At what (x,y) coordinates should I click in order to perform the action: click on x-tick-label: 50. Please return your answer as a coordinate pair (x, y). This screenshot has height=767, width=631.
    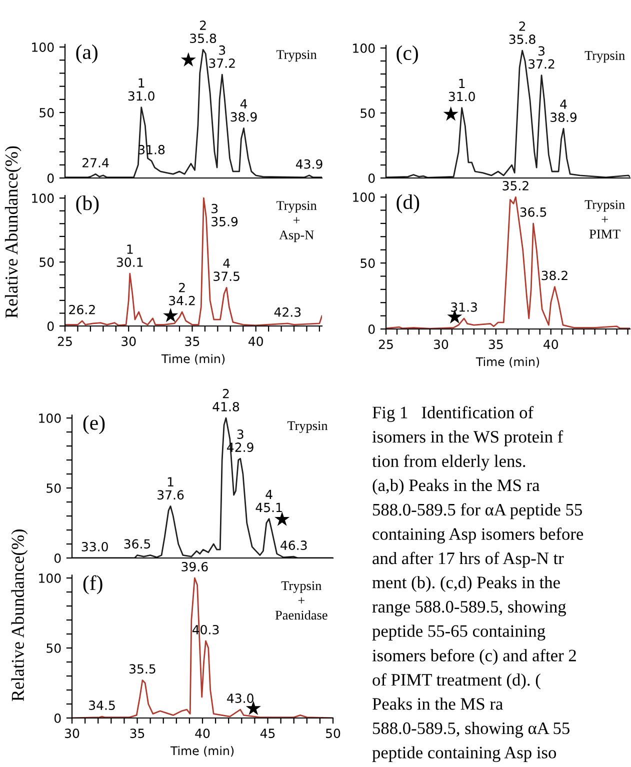
    Looking at the image, I should click on (333, 733).